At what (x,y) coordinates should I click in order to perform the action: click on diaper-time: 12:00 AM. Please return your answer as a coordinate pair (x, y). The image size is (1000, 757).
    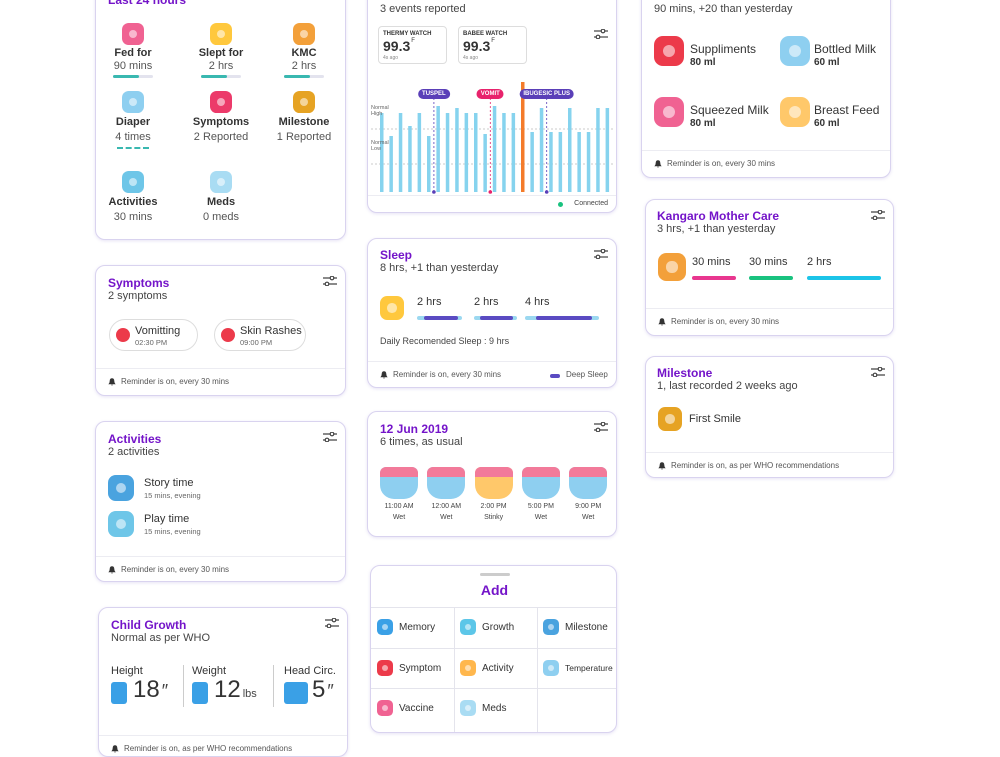
    Looking at the image, I should click on (446, 506).